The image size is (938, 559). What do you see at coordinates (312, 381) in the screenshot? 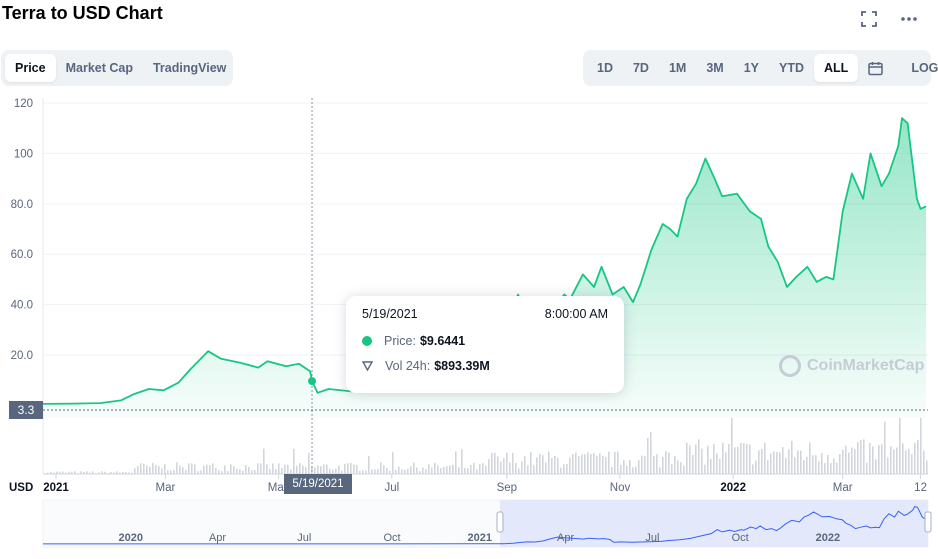
I see `hover-point-marker` at bounding box center [312, 381].